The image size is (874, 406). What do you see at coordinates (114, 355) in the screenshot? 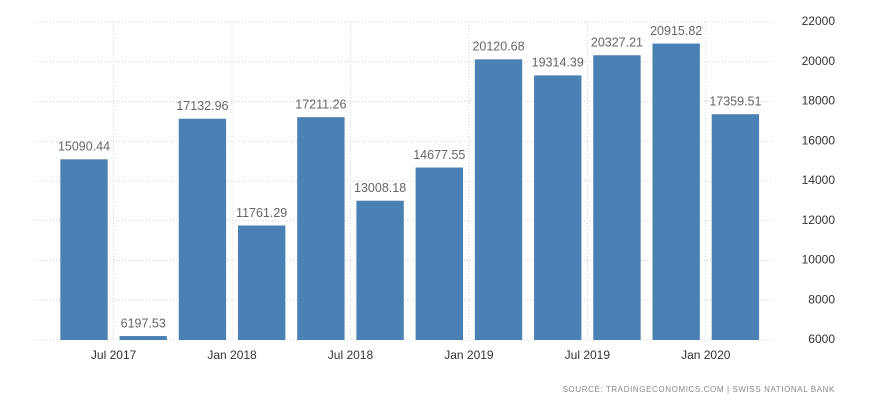
I see `x-tick-label: Jul 2017` at bounding box center [114, 355].